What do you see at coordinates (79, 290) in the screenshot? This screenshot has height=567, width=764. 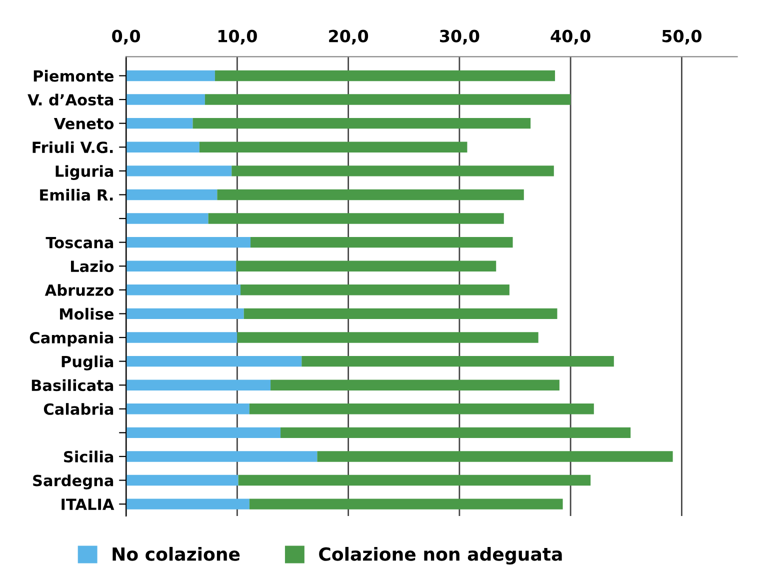 I see `y-tick-label: Abruzzo` at bounding box center [79, 290].